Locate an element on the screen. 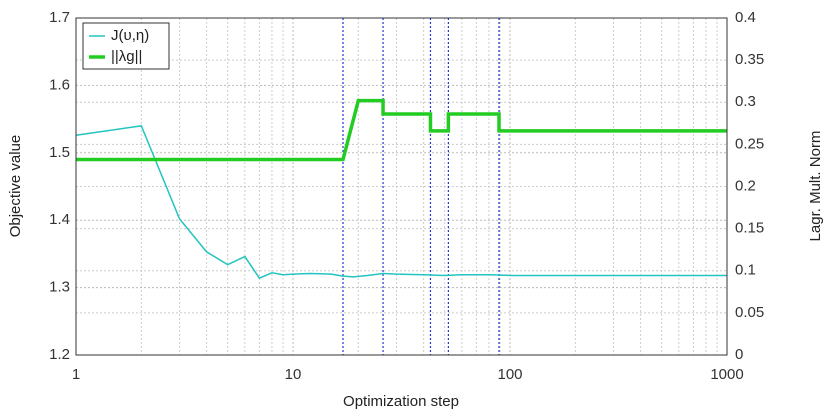 The image size is (834, 417). x-tick-label: 1 is located at coordinates (76, 374).